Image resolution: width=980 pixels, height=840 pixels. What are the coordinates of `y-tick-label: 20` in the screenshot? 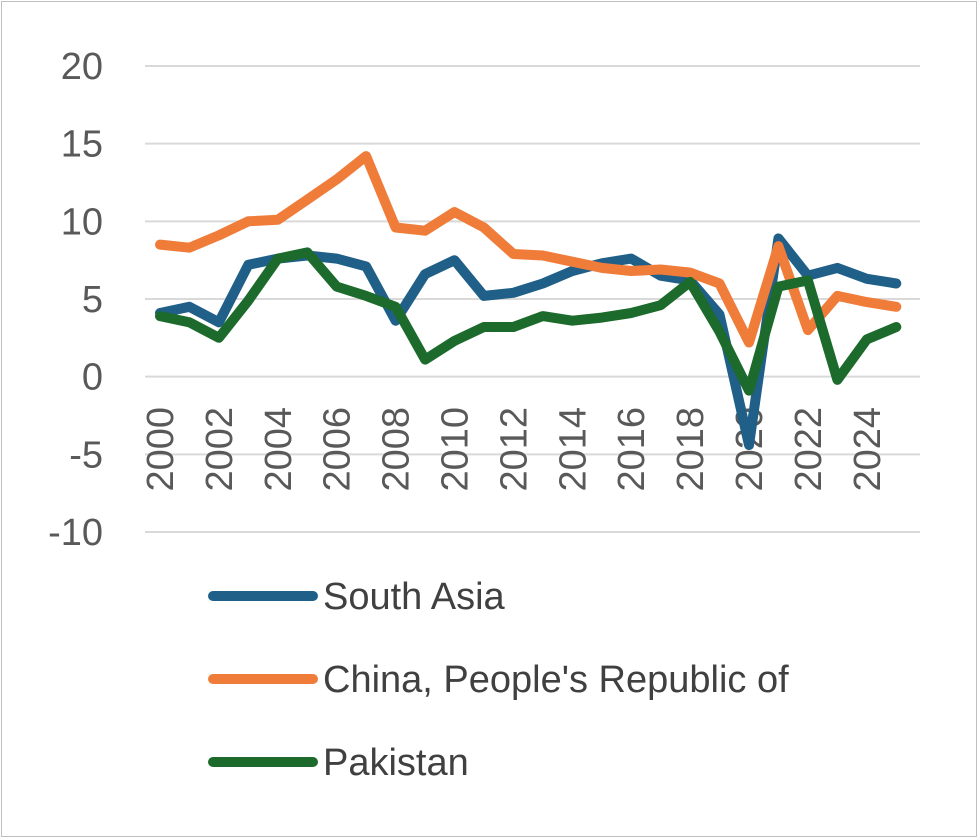 It's located at (82, 67).